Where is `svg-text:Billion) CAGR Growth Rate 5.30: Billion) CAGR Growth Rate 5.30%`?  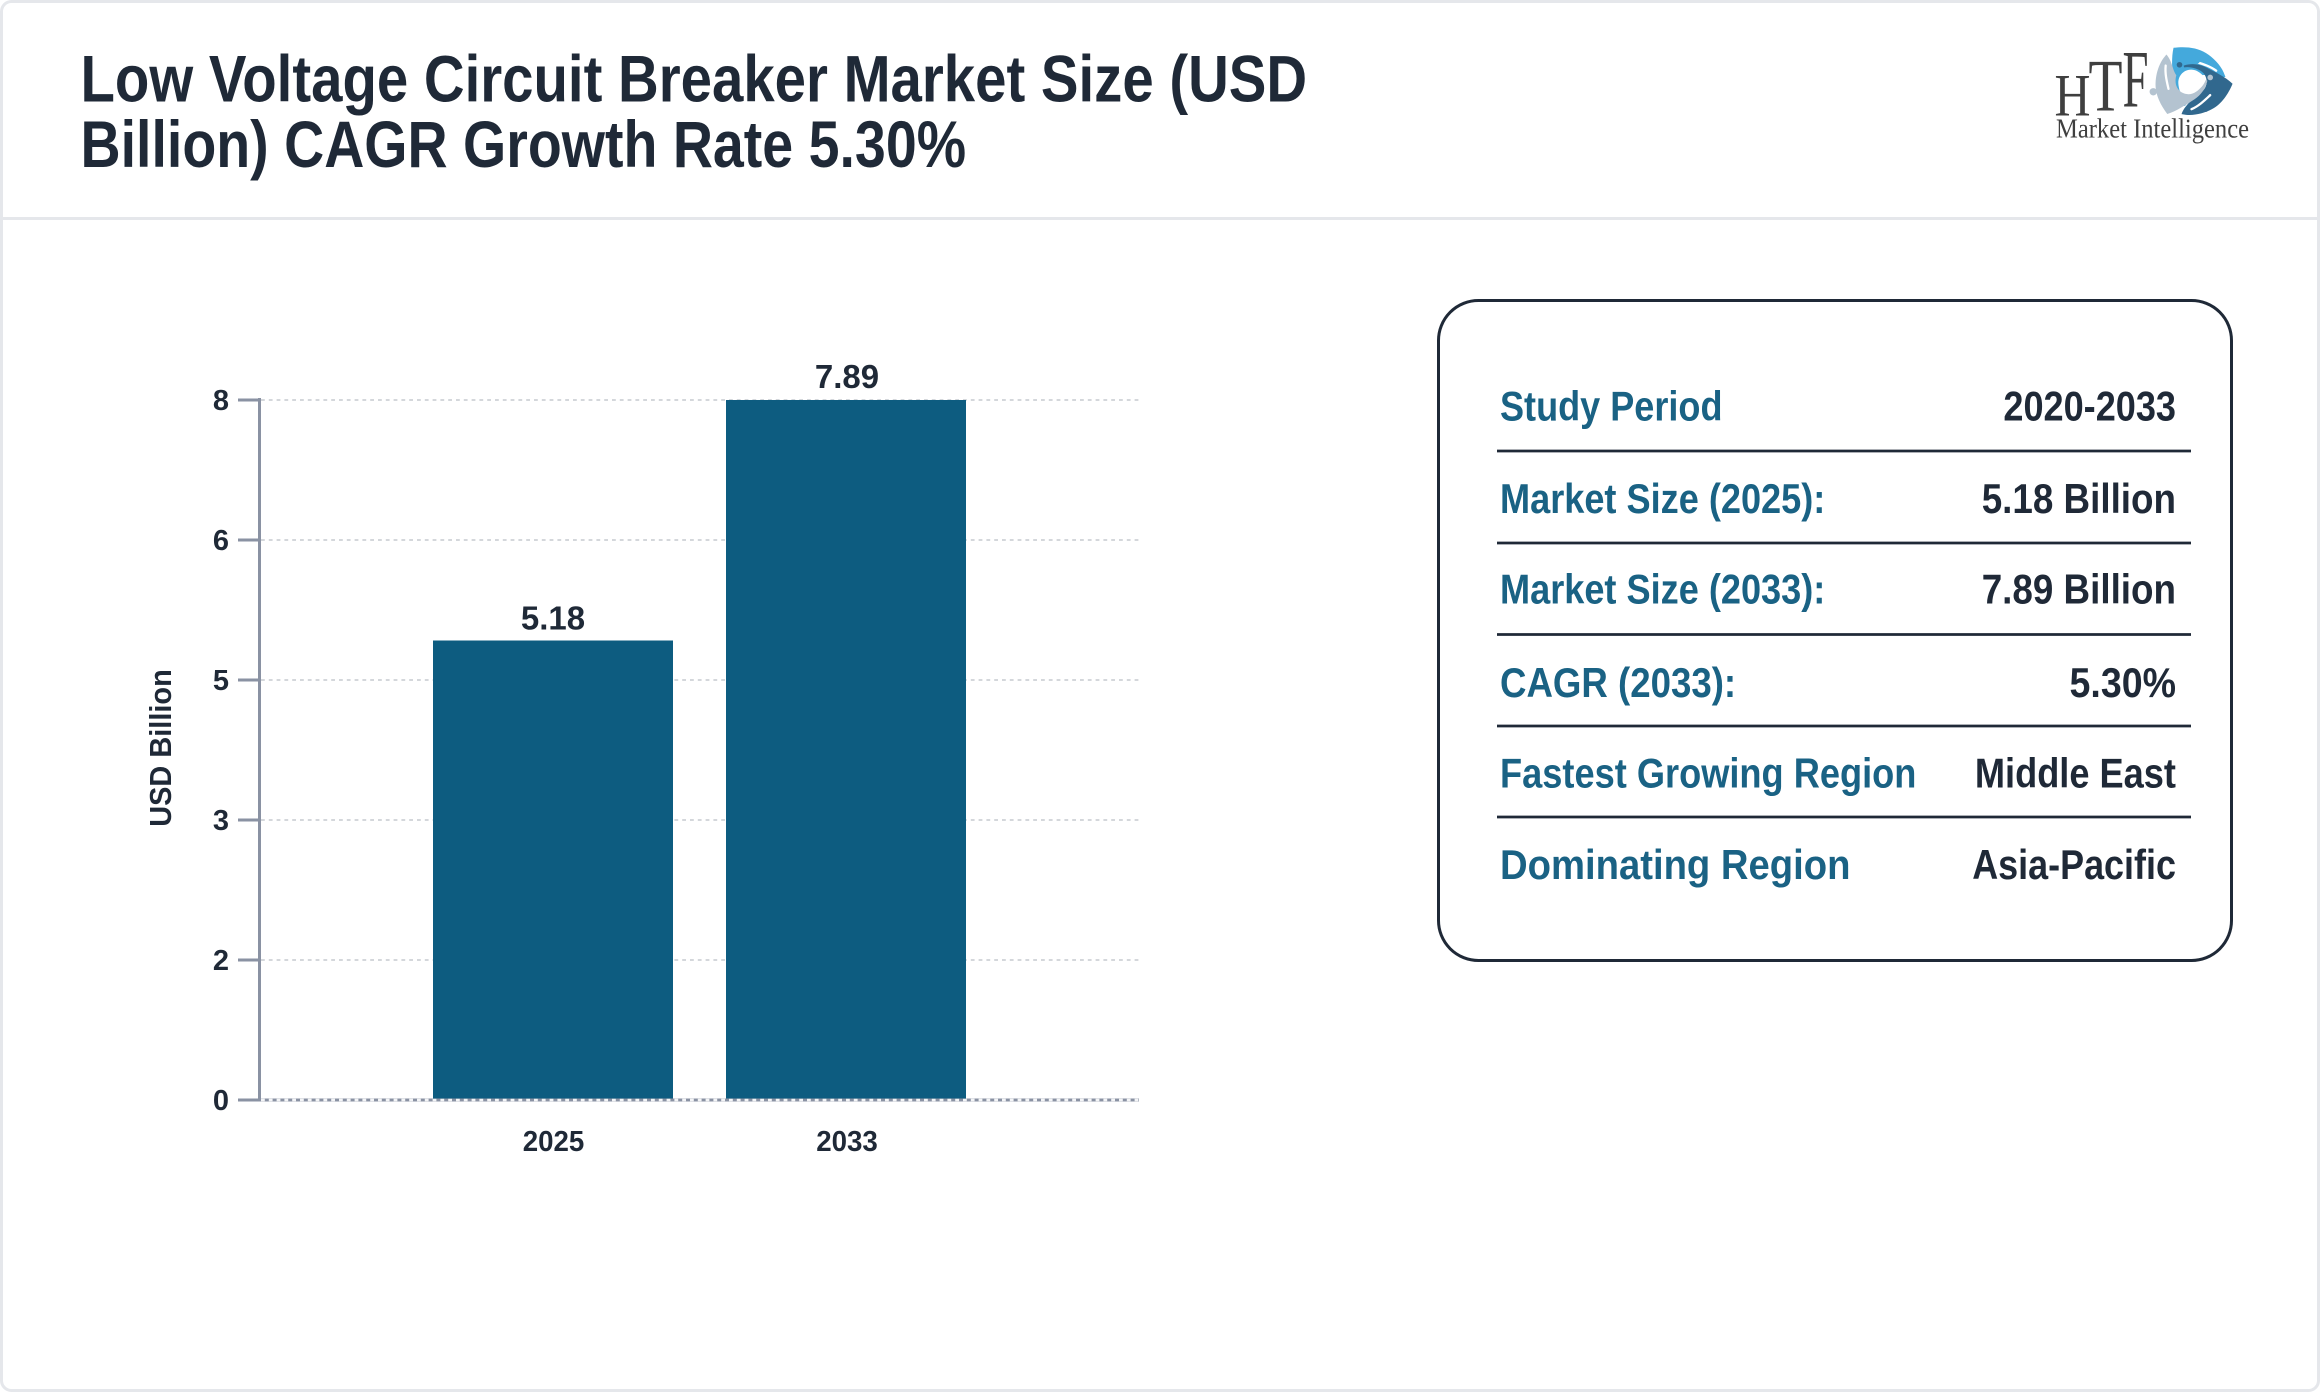
svg-text:Billion) CAGR Growth Rate 5.30: Billion) CAGR Growth Rate 5.30% is located at coordinates (524, 144).